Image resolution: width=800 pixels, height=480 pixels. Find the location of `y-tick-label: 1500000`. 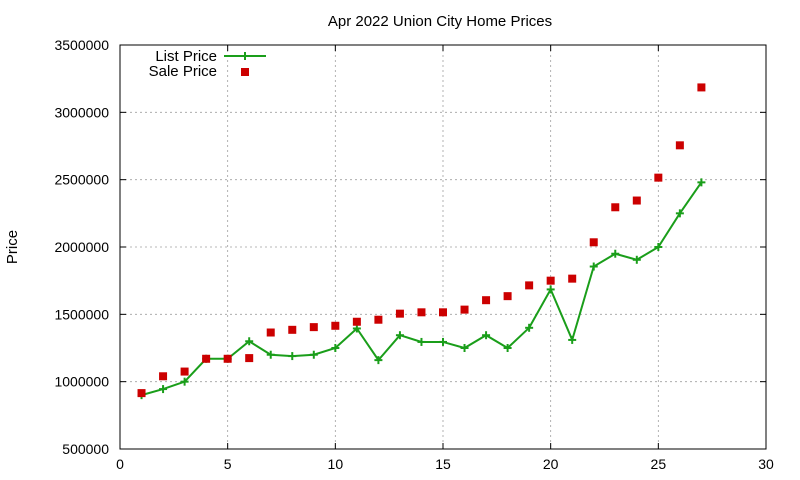

y-tick-label: 1500000 is located at coordinates (81, 314).